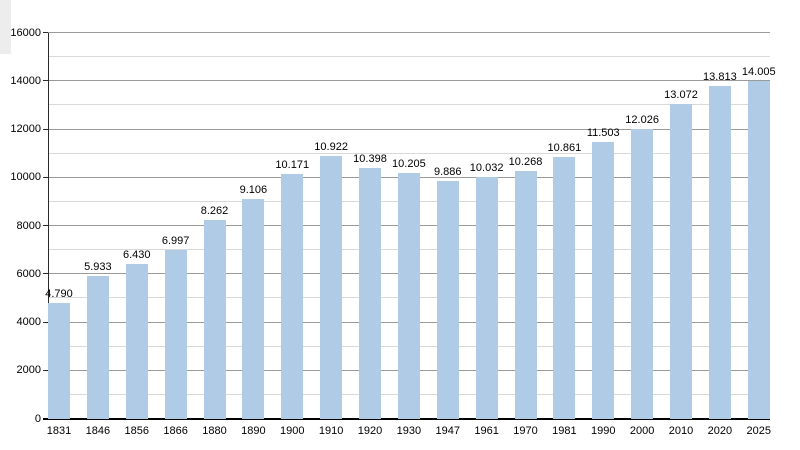 This screenshot has width=800, height=450. I want to click on y-axis-label: 16000, so click(25, 32).